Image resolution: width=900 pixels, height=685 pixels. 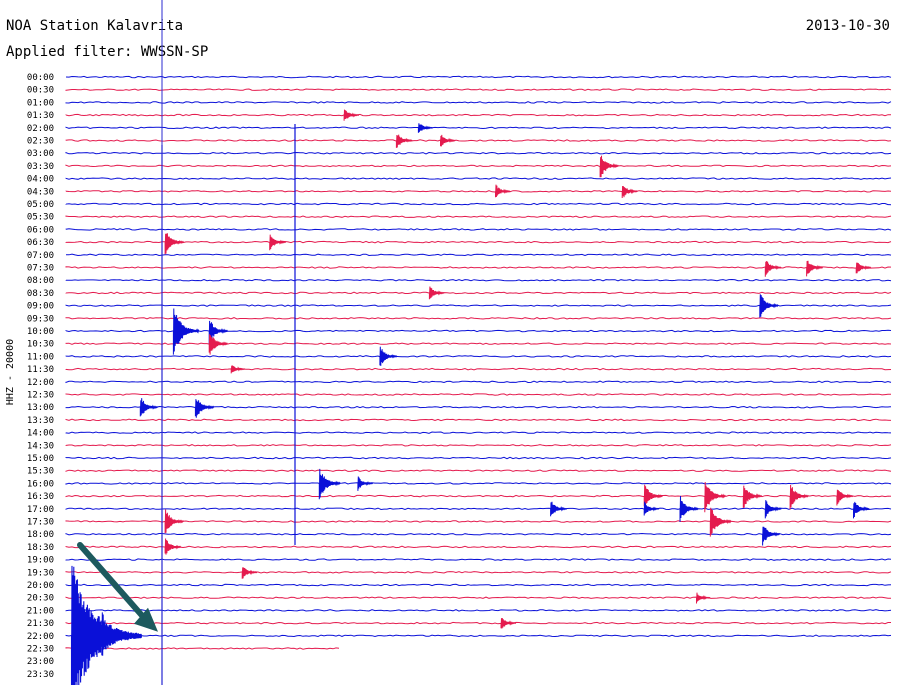 I want to click on time-label: 20:00, so click(x=40, y=586).